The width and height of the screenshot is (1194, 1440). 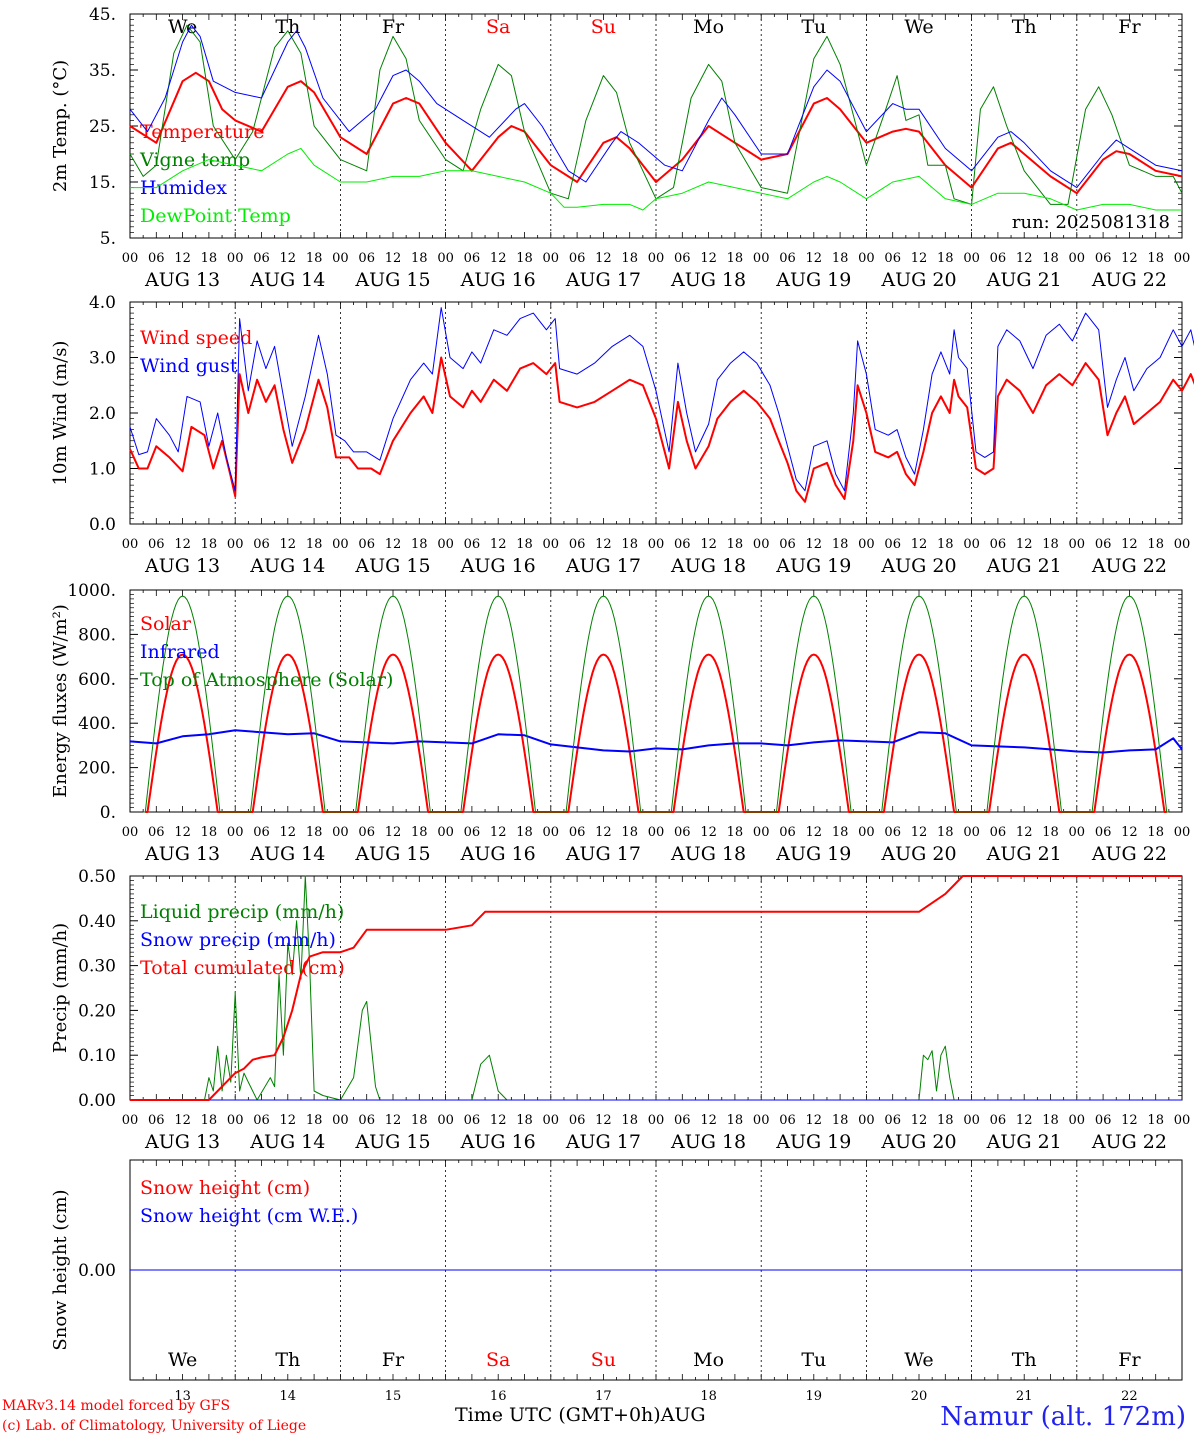 I want to click on y-tick-label: 1.0, so click(x=102, y=470).